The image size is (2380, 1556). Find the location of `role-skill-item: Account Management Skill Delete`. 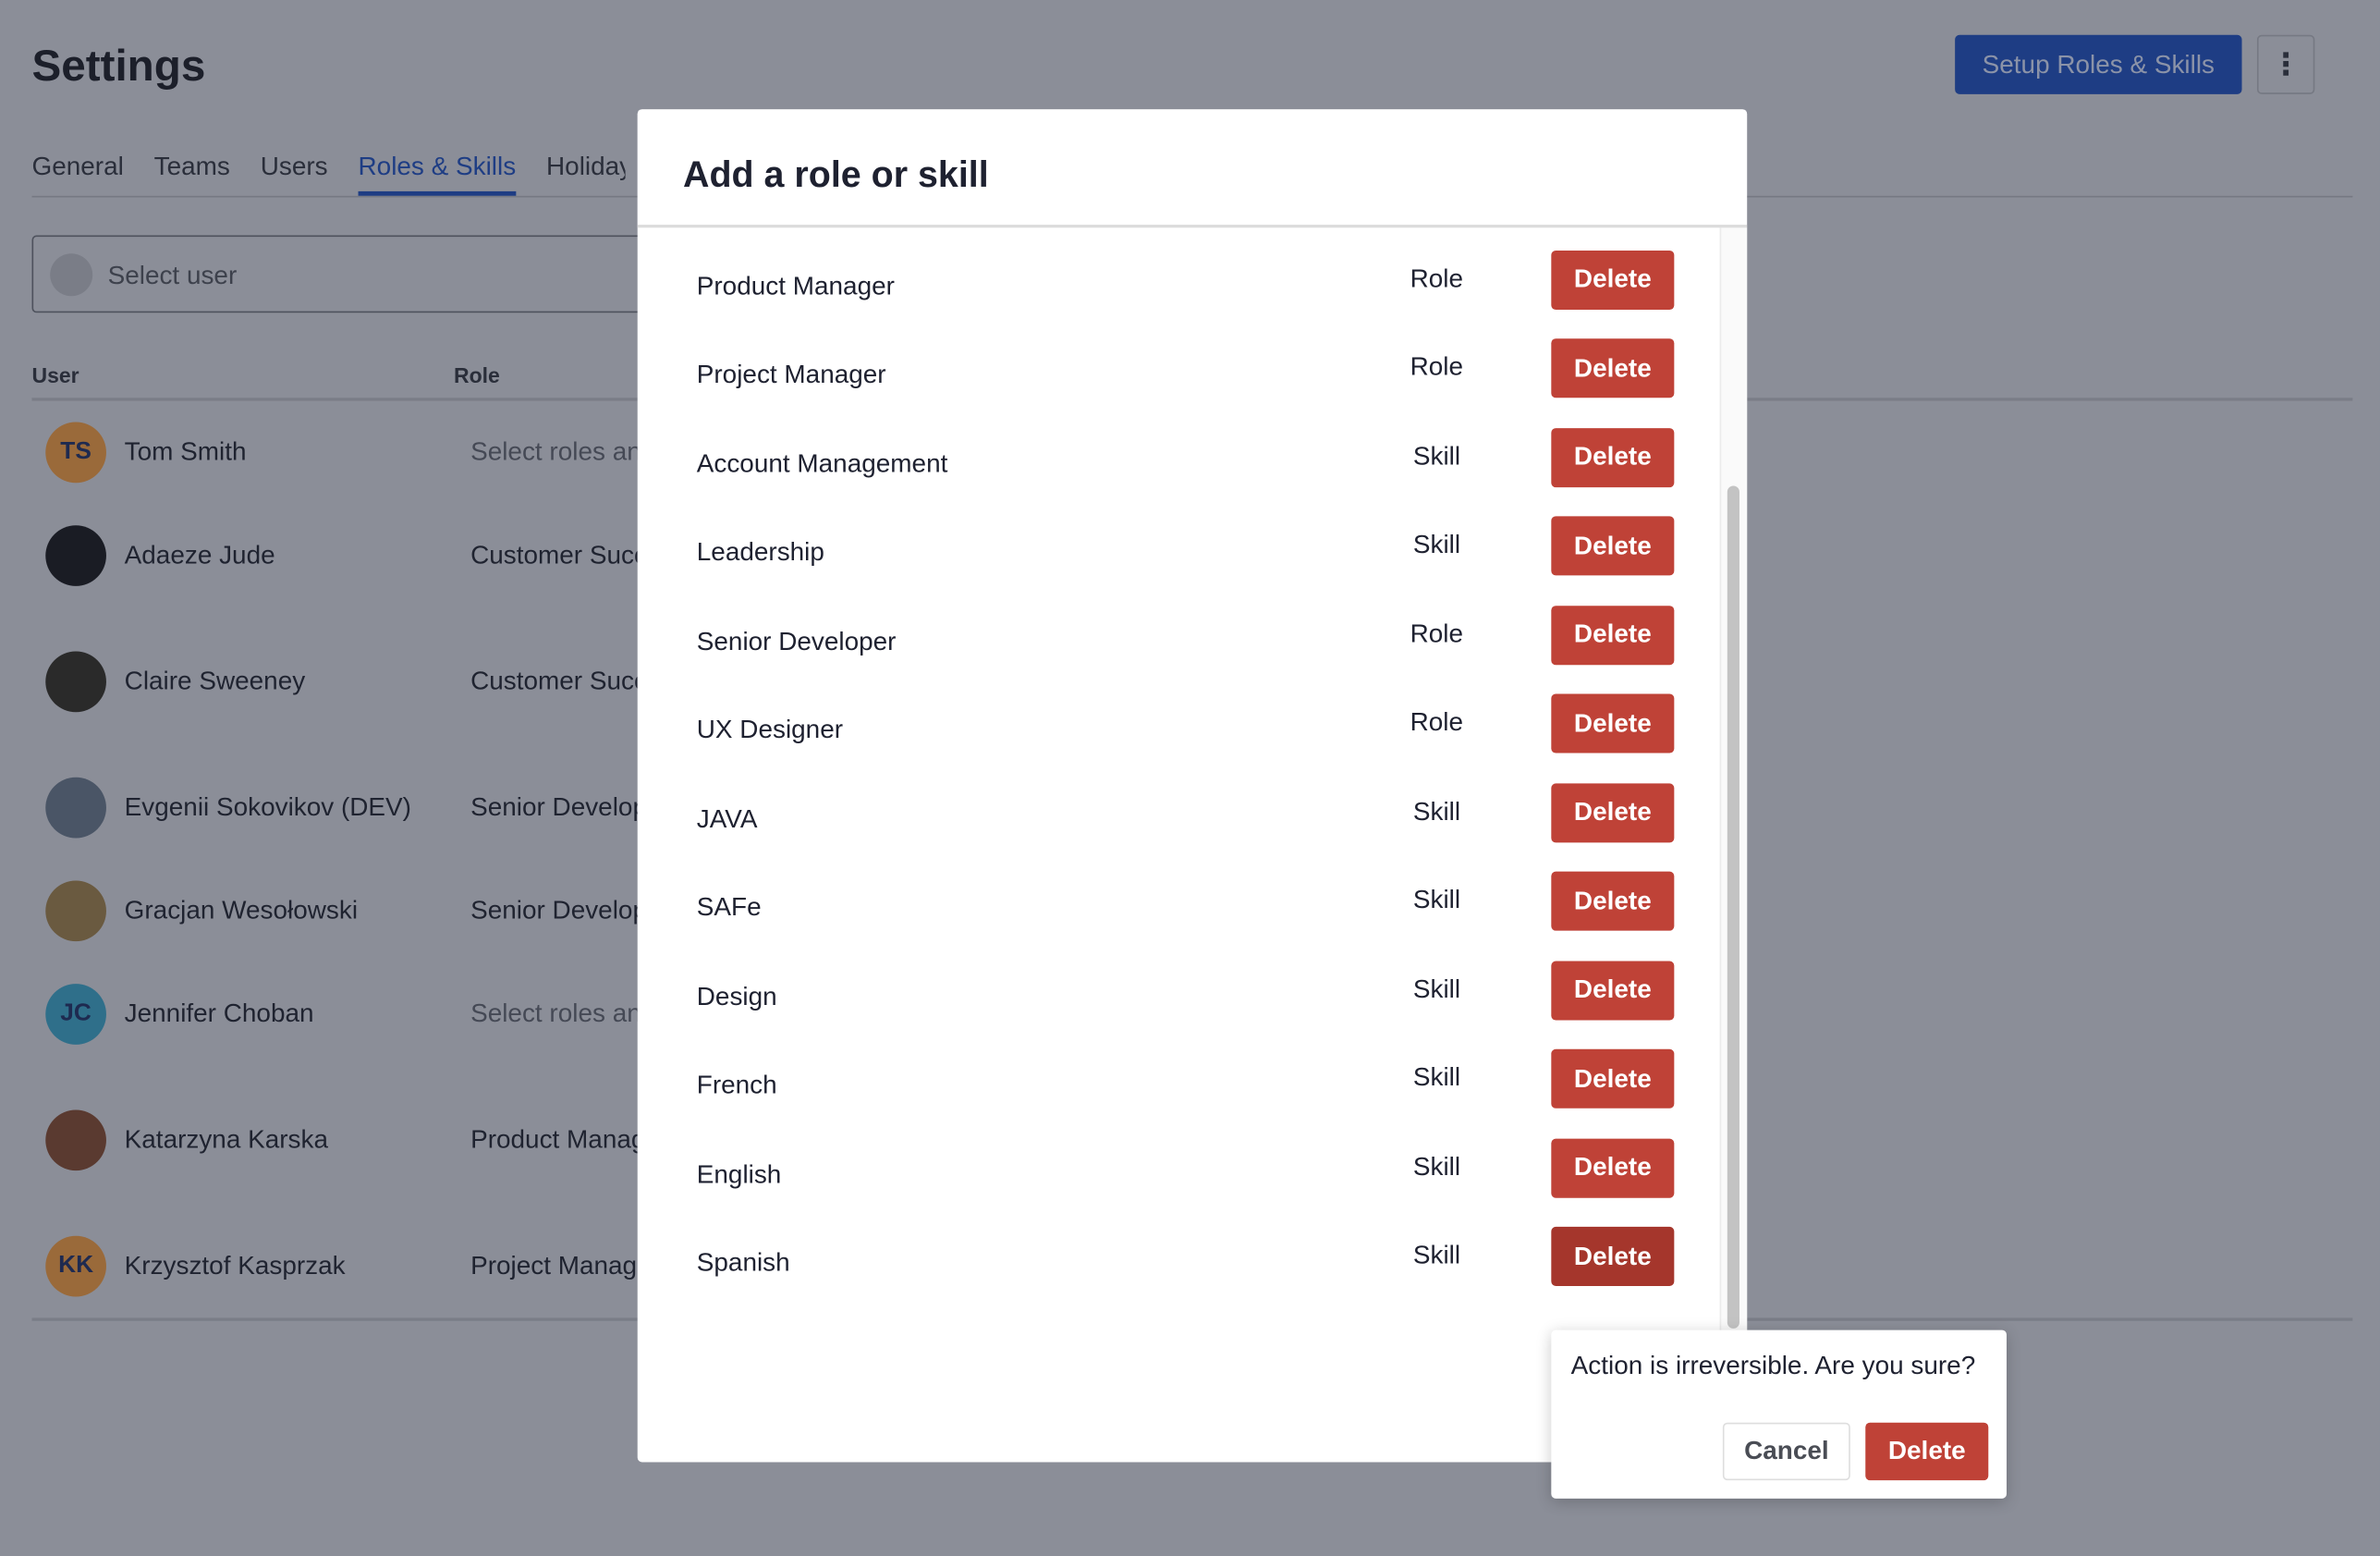

role-skill-item: Account Management Skill Delete is located at coordinates (1179, 457).